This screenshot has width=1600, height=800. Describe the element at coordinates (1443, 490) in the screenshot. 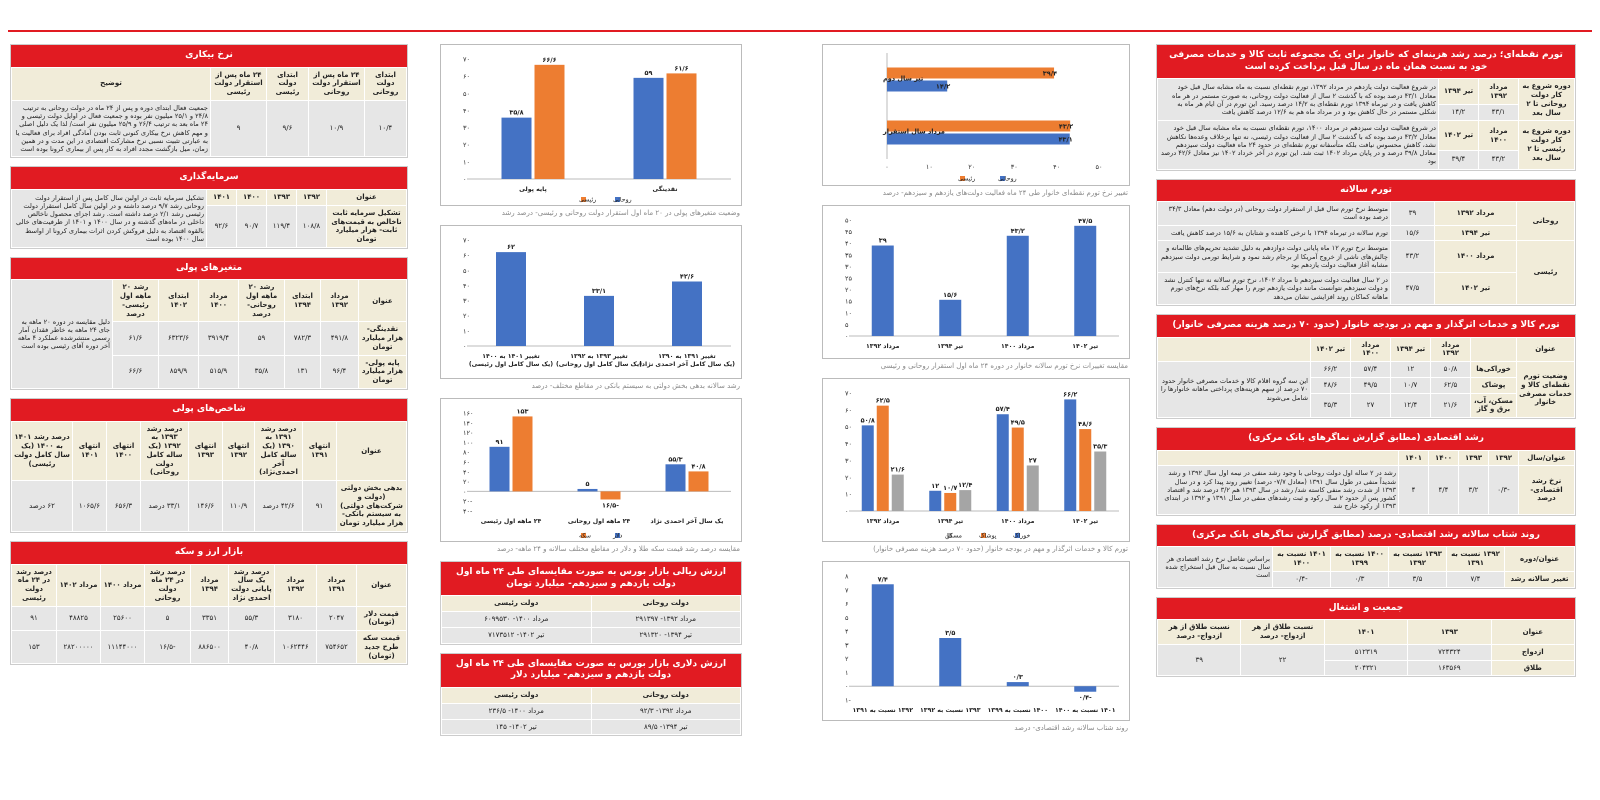

I see `value-cell: ۴/۴` at that location.